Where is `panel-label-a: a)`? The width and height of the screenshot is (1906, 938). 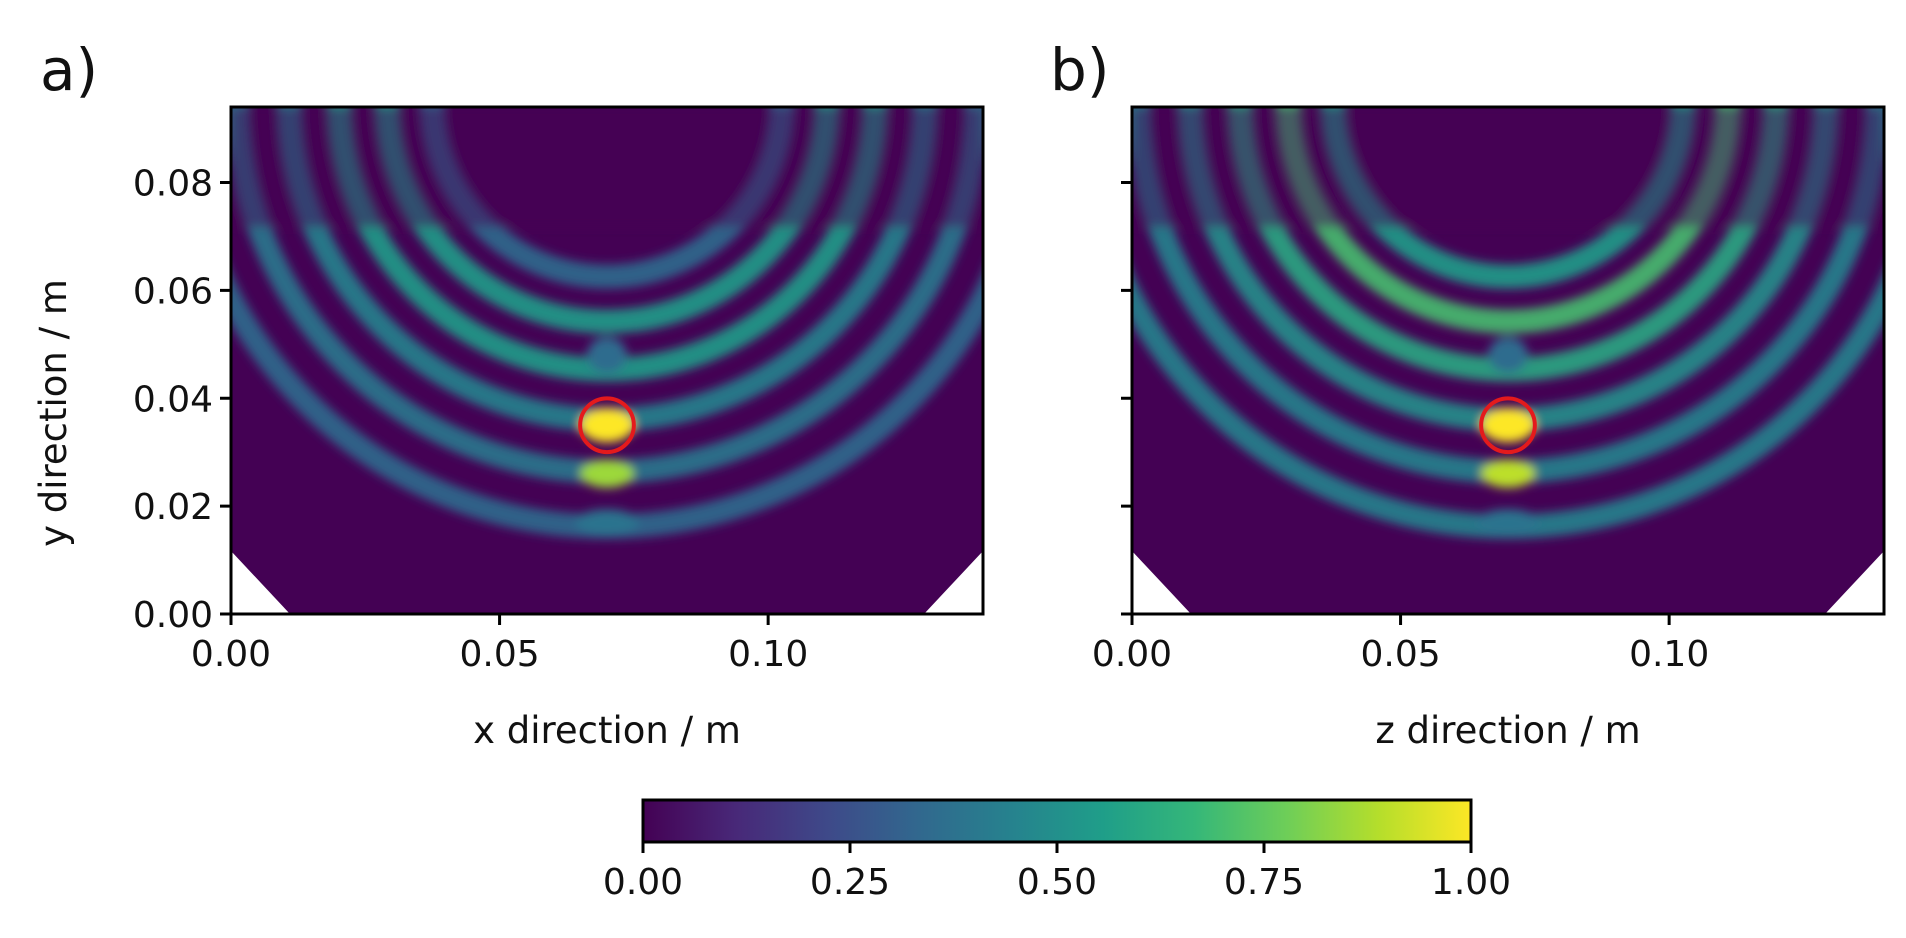 panel-label-a: a) is located at coordinates (69, 70).